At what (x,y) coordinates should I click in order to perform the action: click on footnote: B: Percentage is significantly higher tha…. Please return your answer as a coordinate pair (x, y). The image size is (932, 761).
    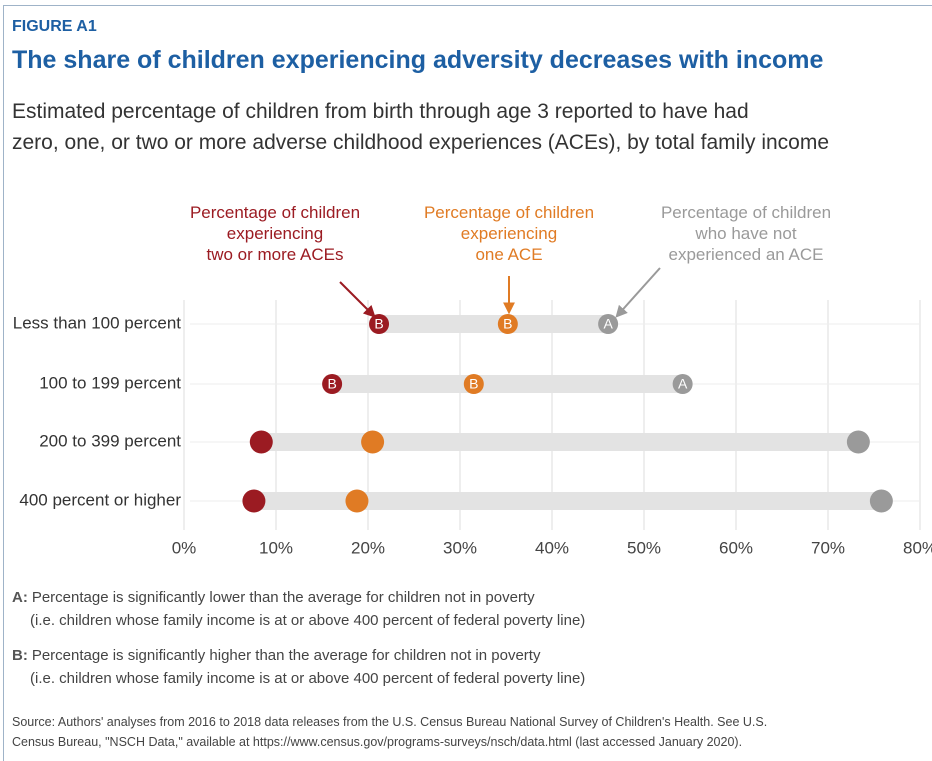
    Looking at the image, I should click on (298, 667).